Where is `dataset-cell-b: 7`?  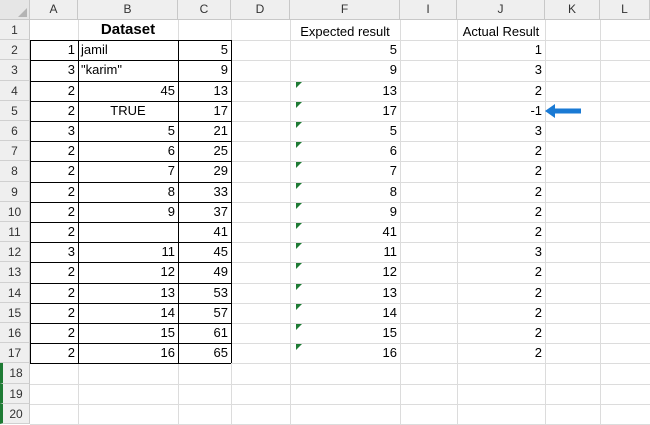
dataset-cell-b: 7 is located at coordinates (171, 171).